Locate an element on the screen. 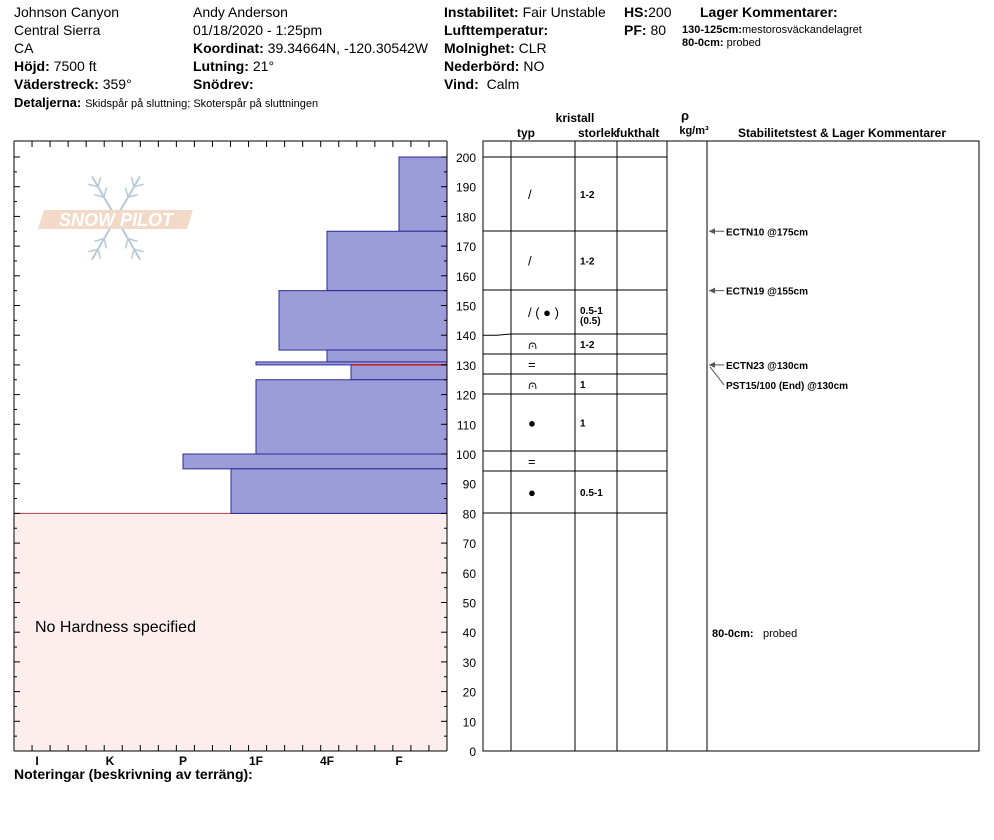  elevation-value: 7500 ft is located at coordinates (75, 66).